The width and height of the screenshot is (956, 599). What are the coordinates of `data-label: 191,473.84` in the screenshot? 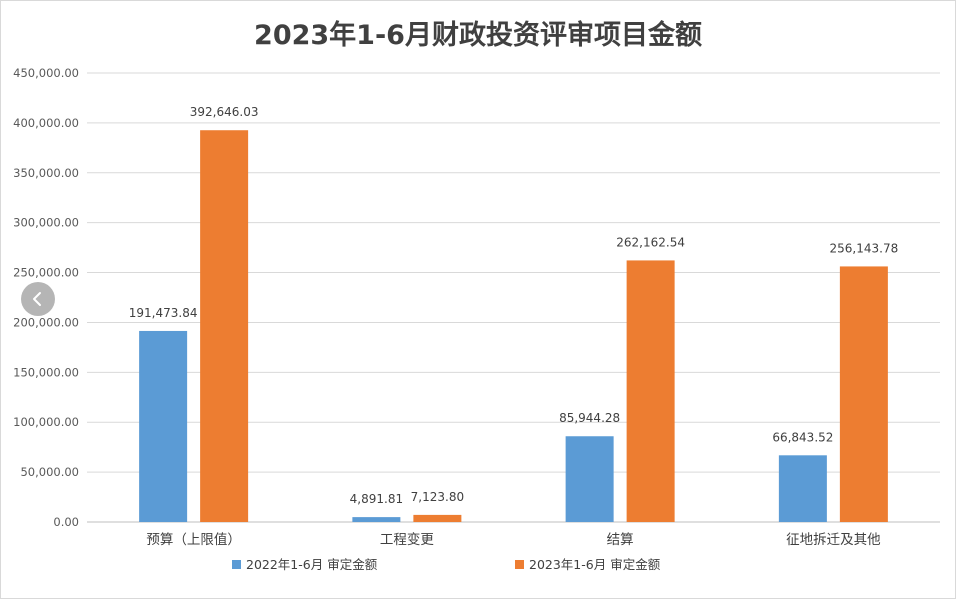 It's located at (163, 313).